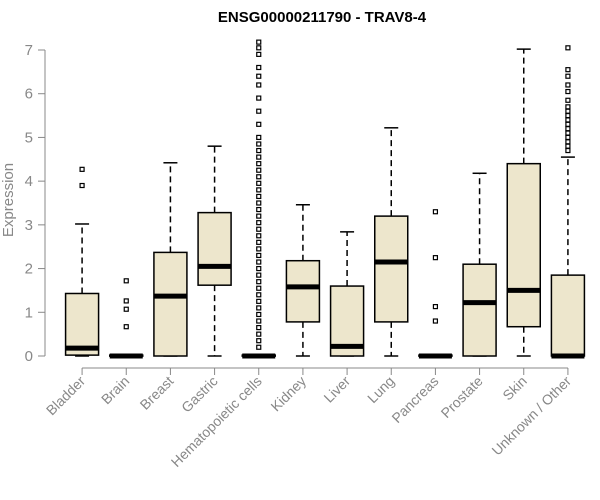  I want to click on x-tick-label: Unknown / Other, so click(531, 416).